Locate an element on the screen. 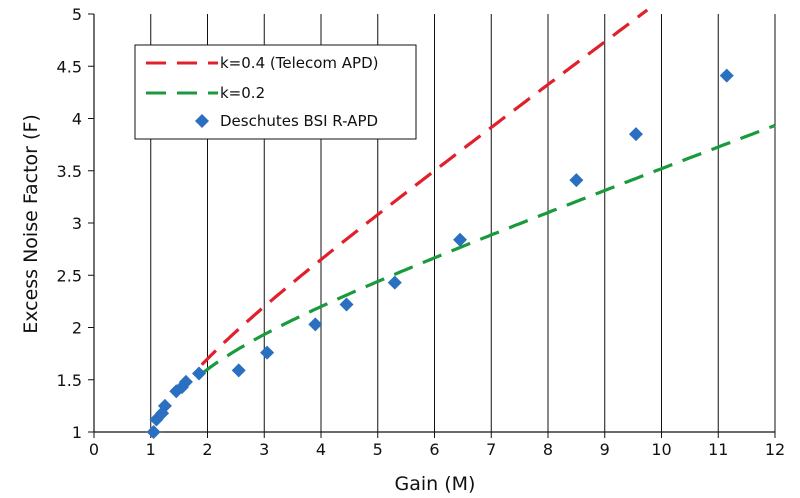 The image size is (800, 498). x-tick-label: 5 is located at coordinates (378, 449).